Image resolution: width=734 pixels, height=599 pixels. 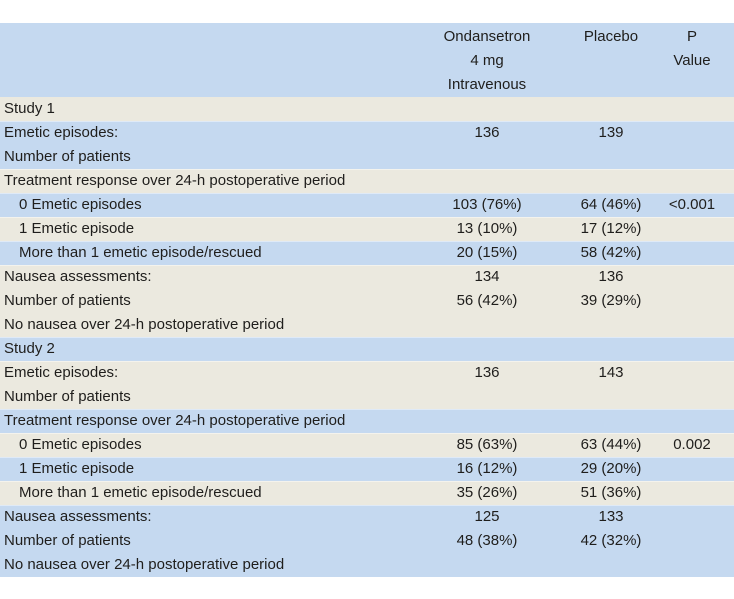 I want to click on ondansetron-value: 20 (15%), so click(x=487, y=252).